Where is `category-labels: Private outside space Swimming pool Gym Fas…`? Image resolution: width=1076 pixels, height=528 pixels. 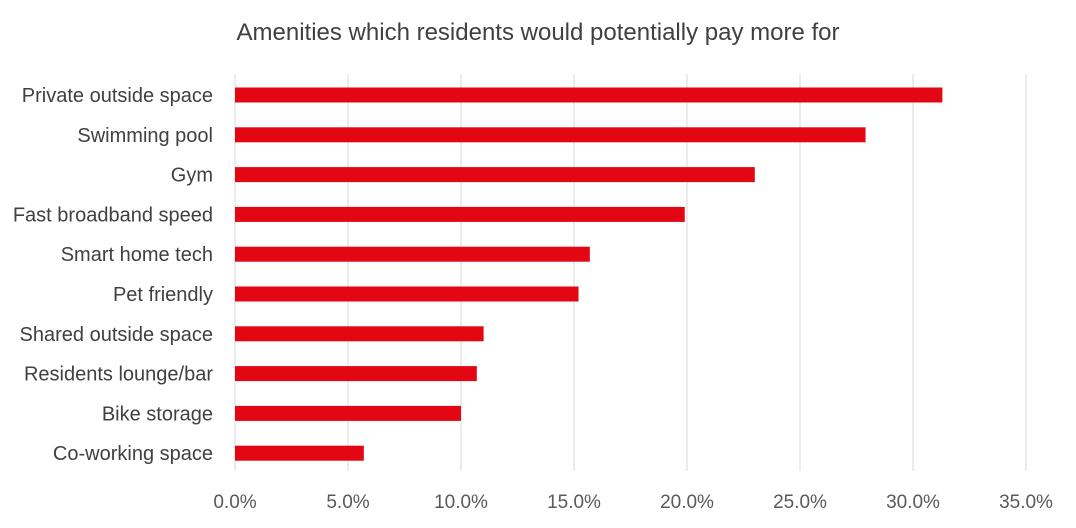
category-labels: Private outside space Swimming pool Gym Fas… is located at coordinates (113, 275).